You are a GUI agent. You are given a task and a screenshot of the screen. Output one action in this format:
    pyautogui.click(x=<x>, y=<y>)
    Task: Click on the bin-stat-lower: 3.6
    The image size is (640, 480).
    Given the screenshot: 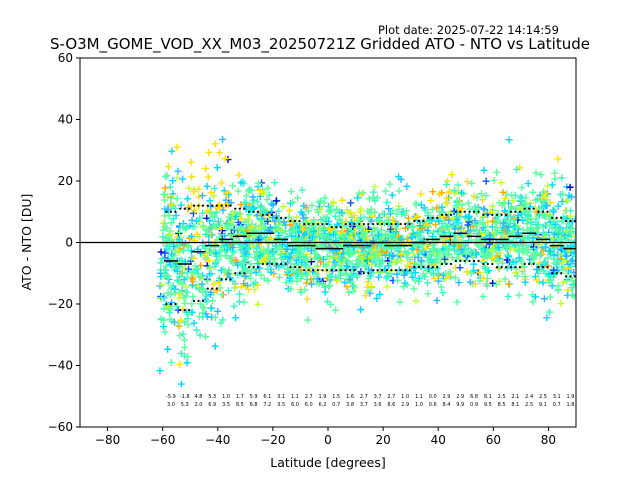 What is the action you would take?
    pyautogui.click(x=378, y=405)
    